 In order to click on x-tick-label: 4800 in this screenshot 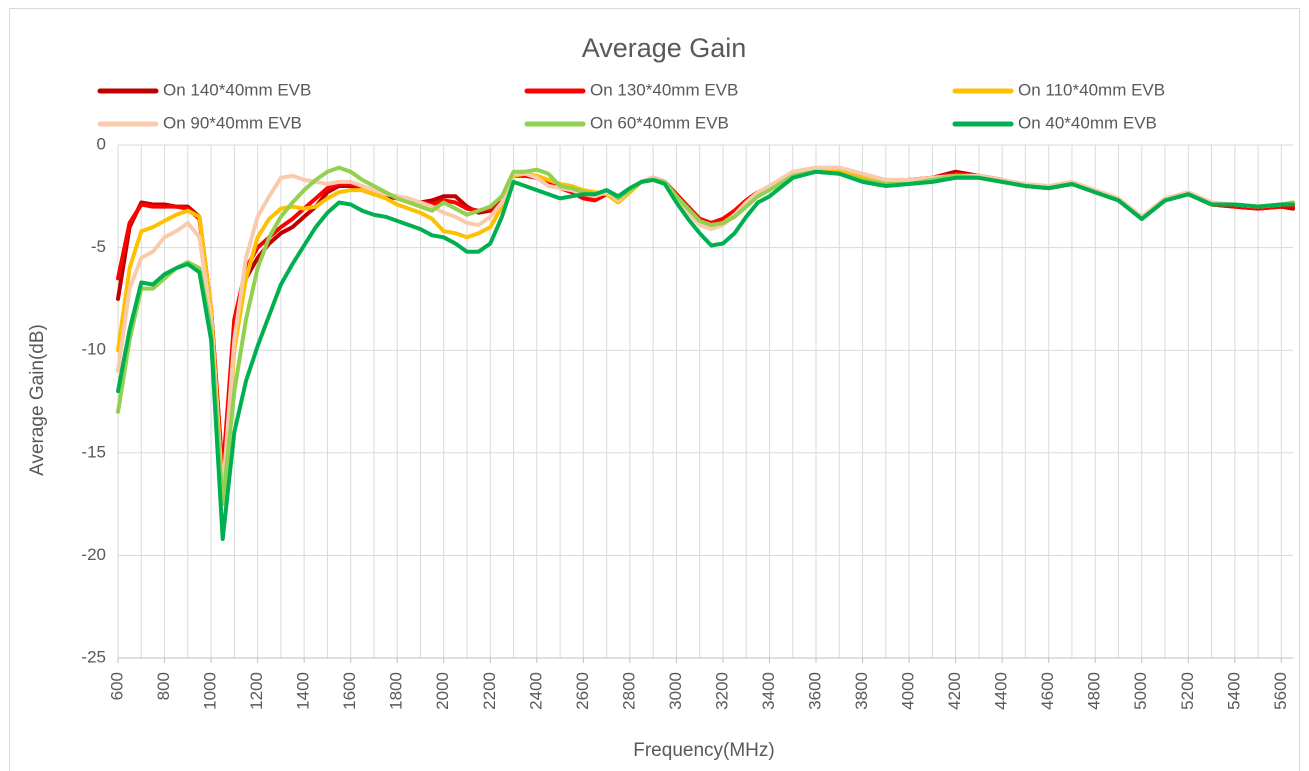, I will do `click(1094, 691)`.